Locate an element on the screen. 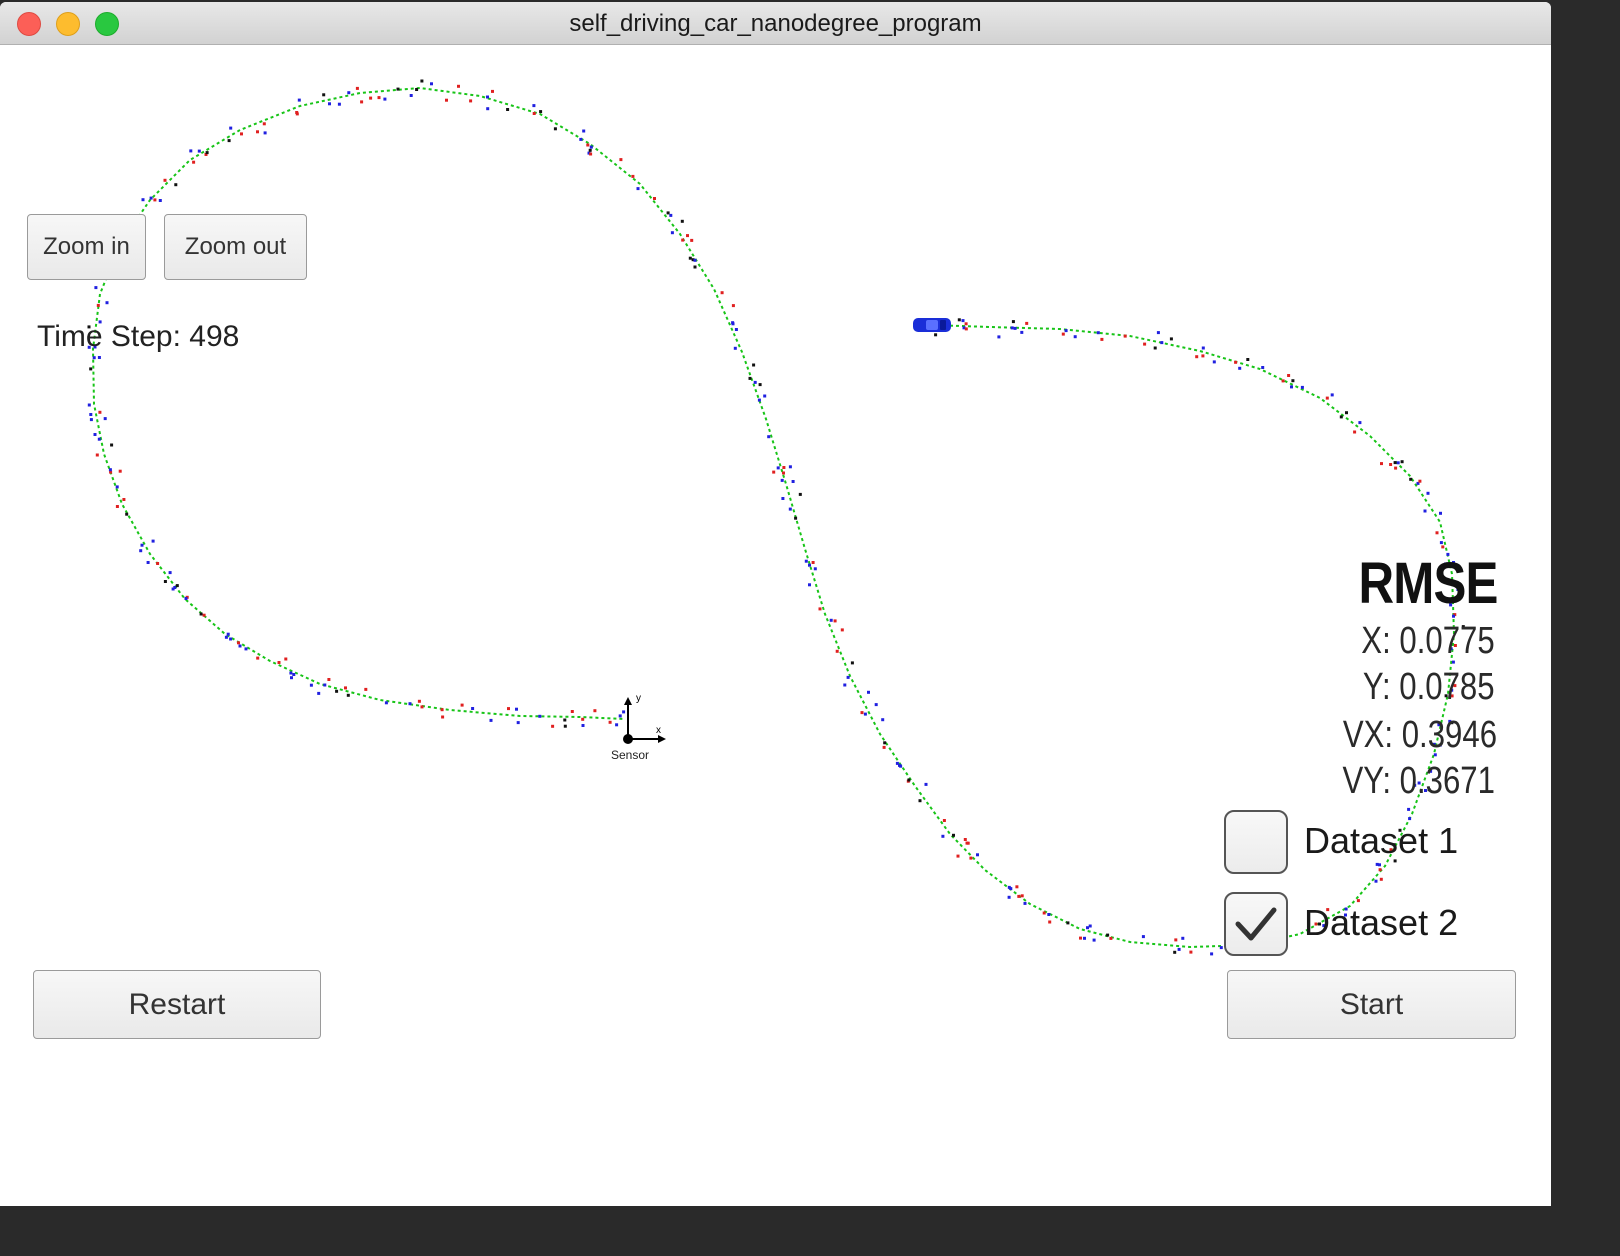 The height and width of the screenshot is (1256, 1620). minimize-button is located at coordinates (68, 24).